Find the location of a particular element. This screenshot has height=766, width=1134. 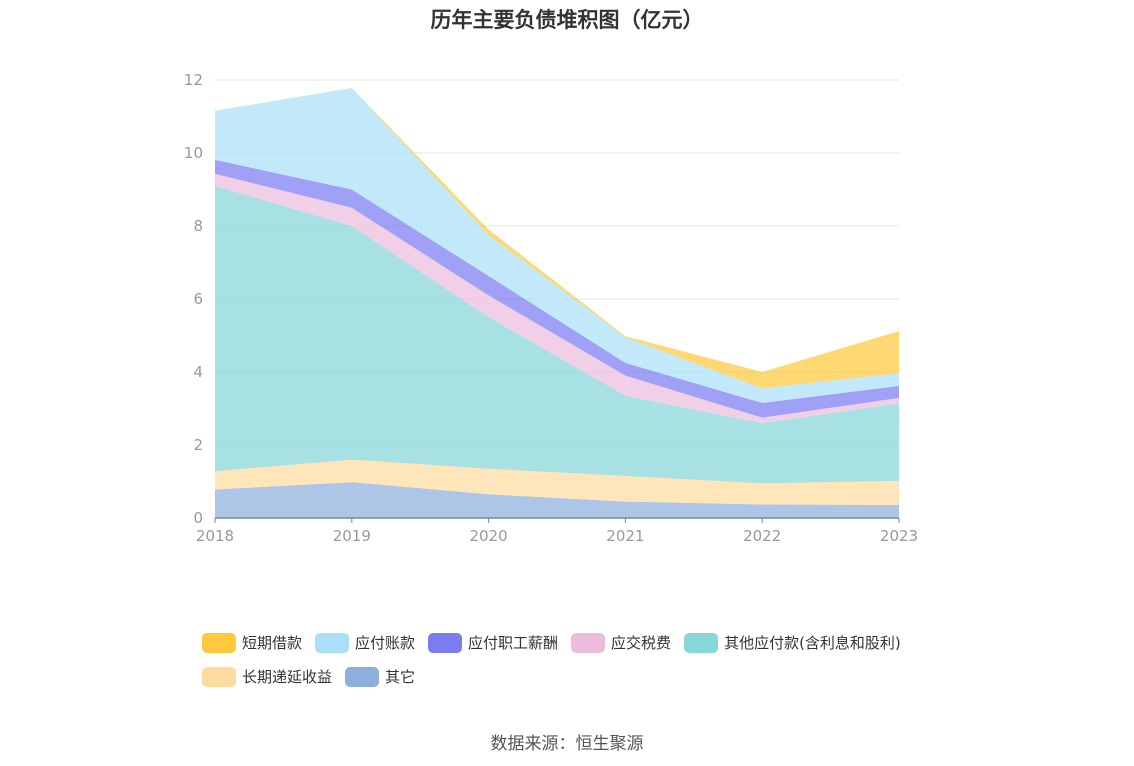

legend-item: 应交税费 is located at coordinates (621, 642).